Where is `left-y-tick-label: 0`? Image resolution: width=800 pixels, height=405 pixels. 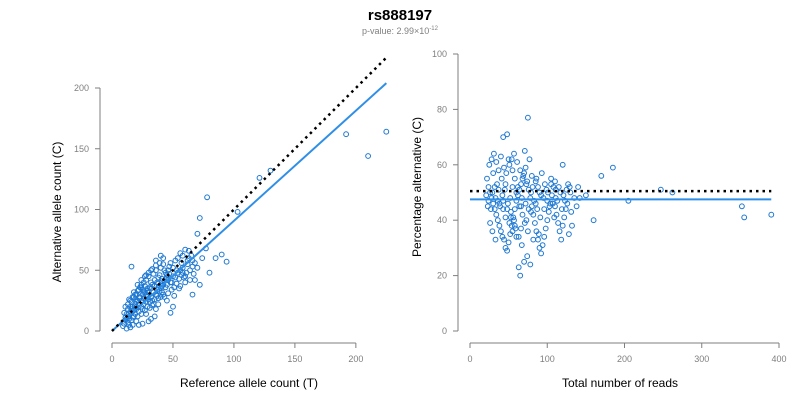
left-y-tick-label: 0 is located at coordinates (86, 331).